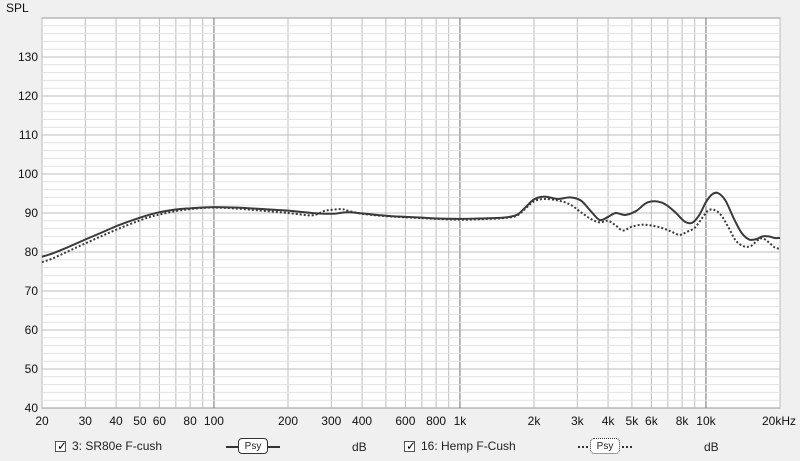 This screenshot has width=800, height=461. I want to click on x-tick-label: 100, so click(214, 421).